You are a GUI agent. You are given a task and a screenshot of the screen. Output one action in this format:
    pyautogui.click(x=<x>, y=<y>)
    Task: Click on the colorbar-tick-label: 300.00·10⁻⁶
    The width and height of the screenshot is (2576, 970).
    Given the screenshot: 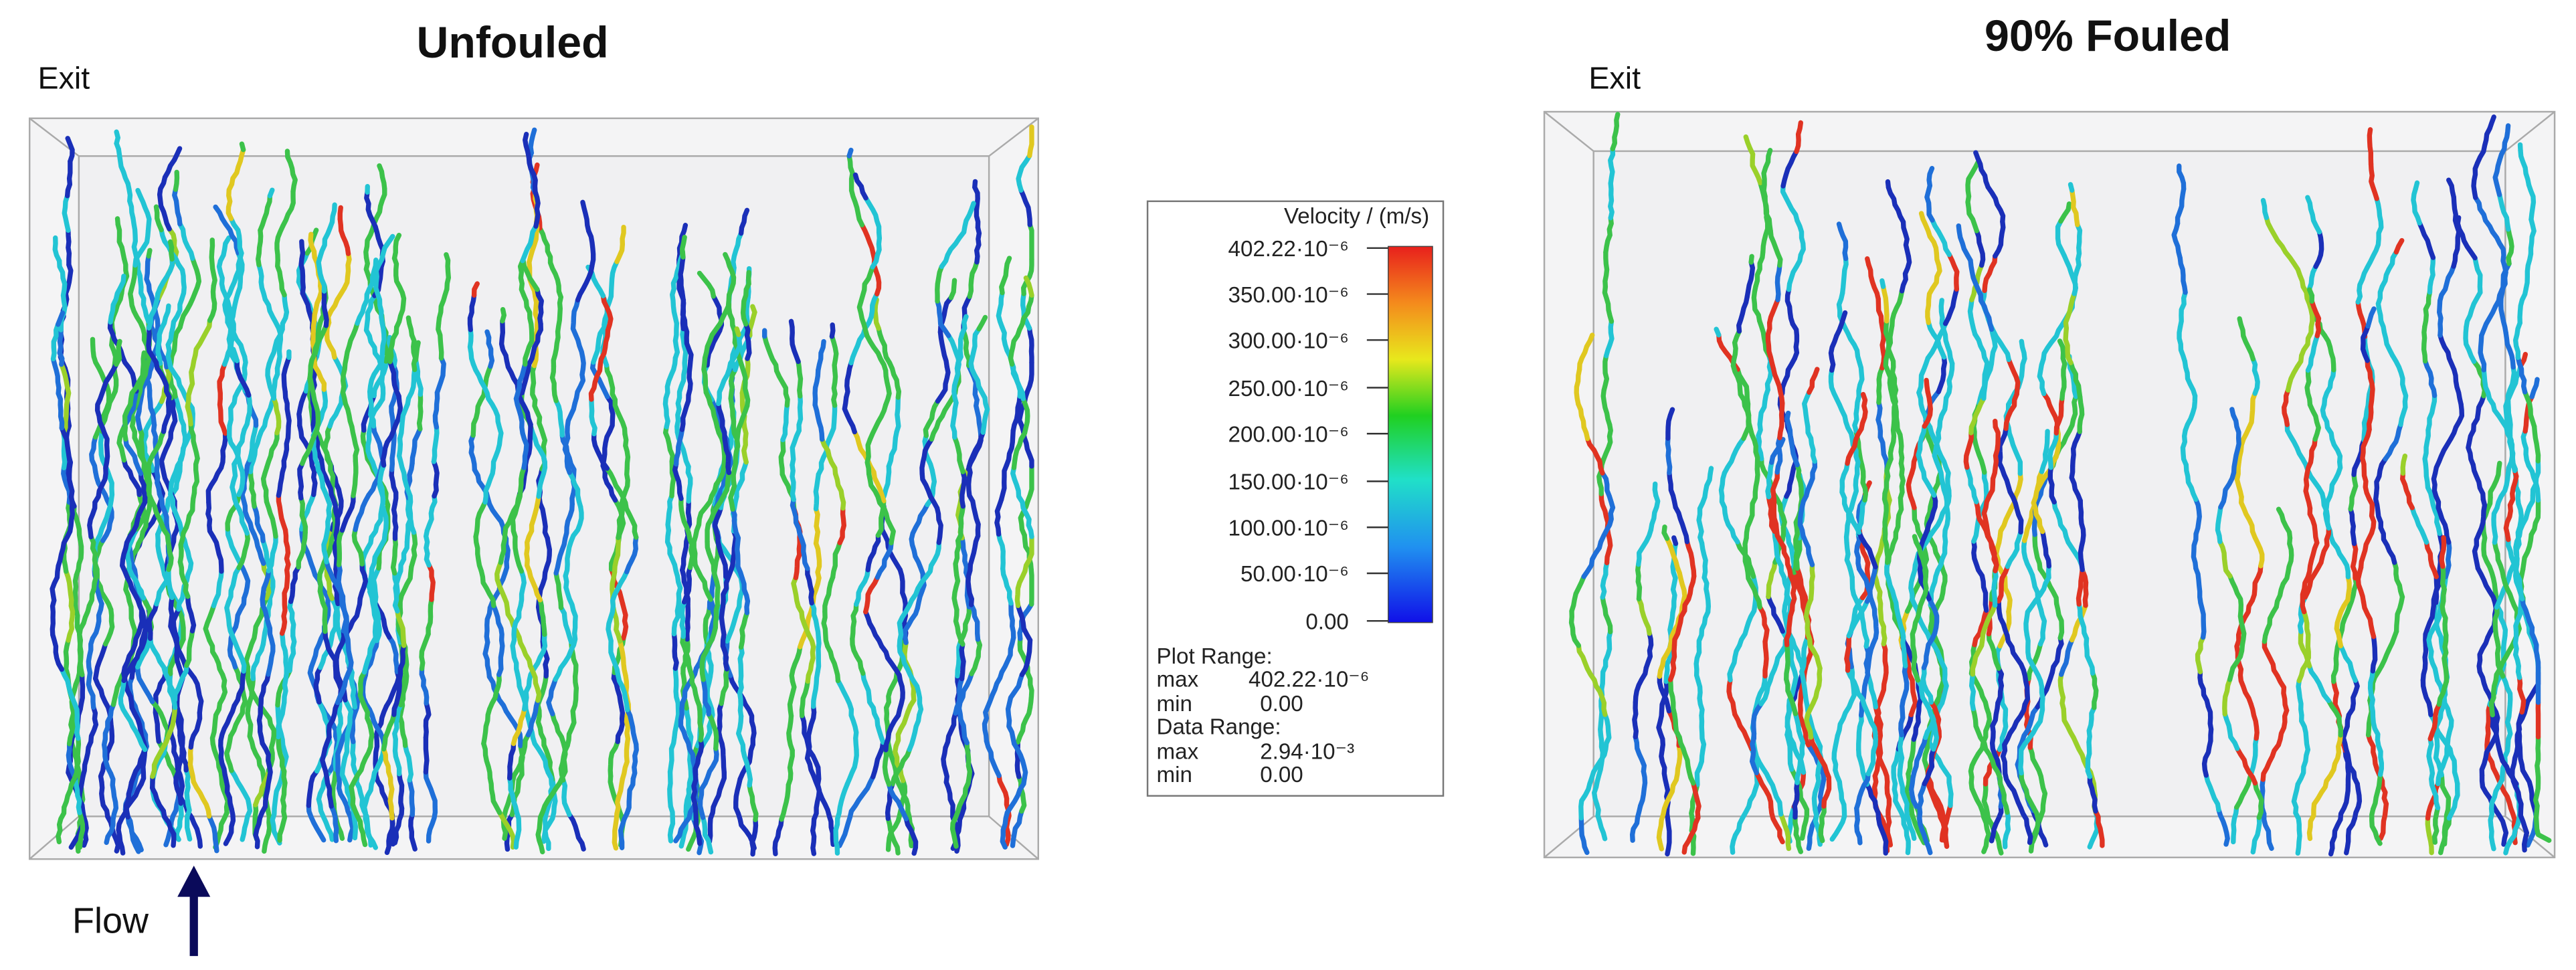 What is the action you would take?
    pyautogui.click(x=1288, y=341)
    